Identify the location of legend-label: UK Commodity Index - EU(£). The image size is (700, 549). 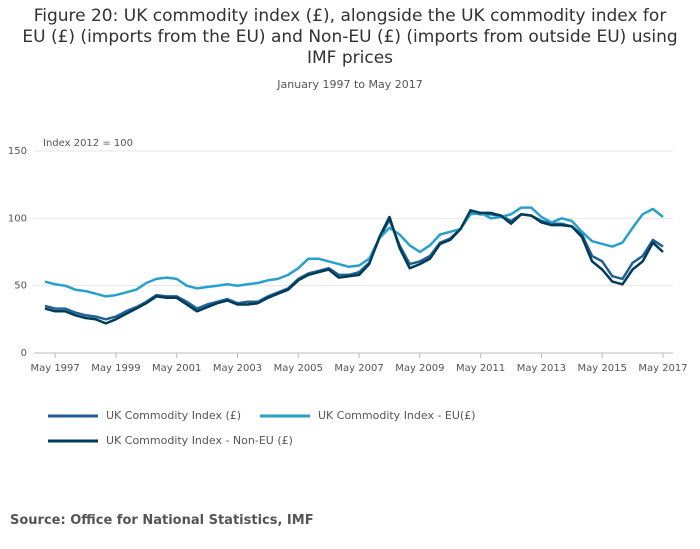
(397, 415).